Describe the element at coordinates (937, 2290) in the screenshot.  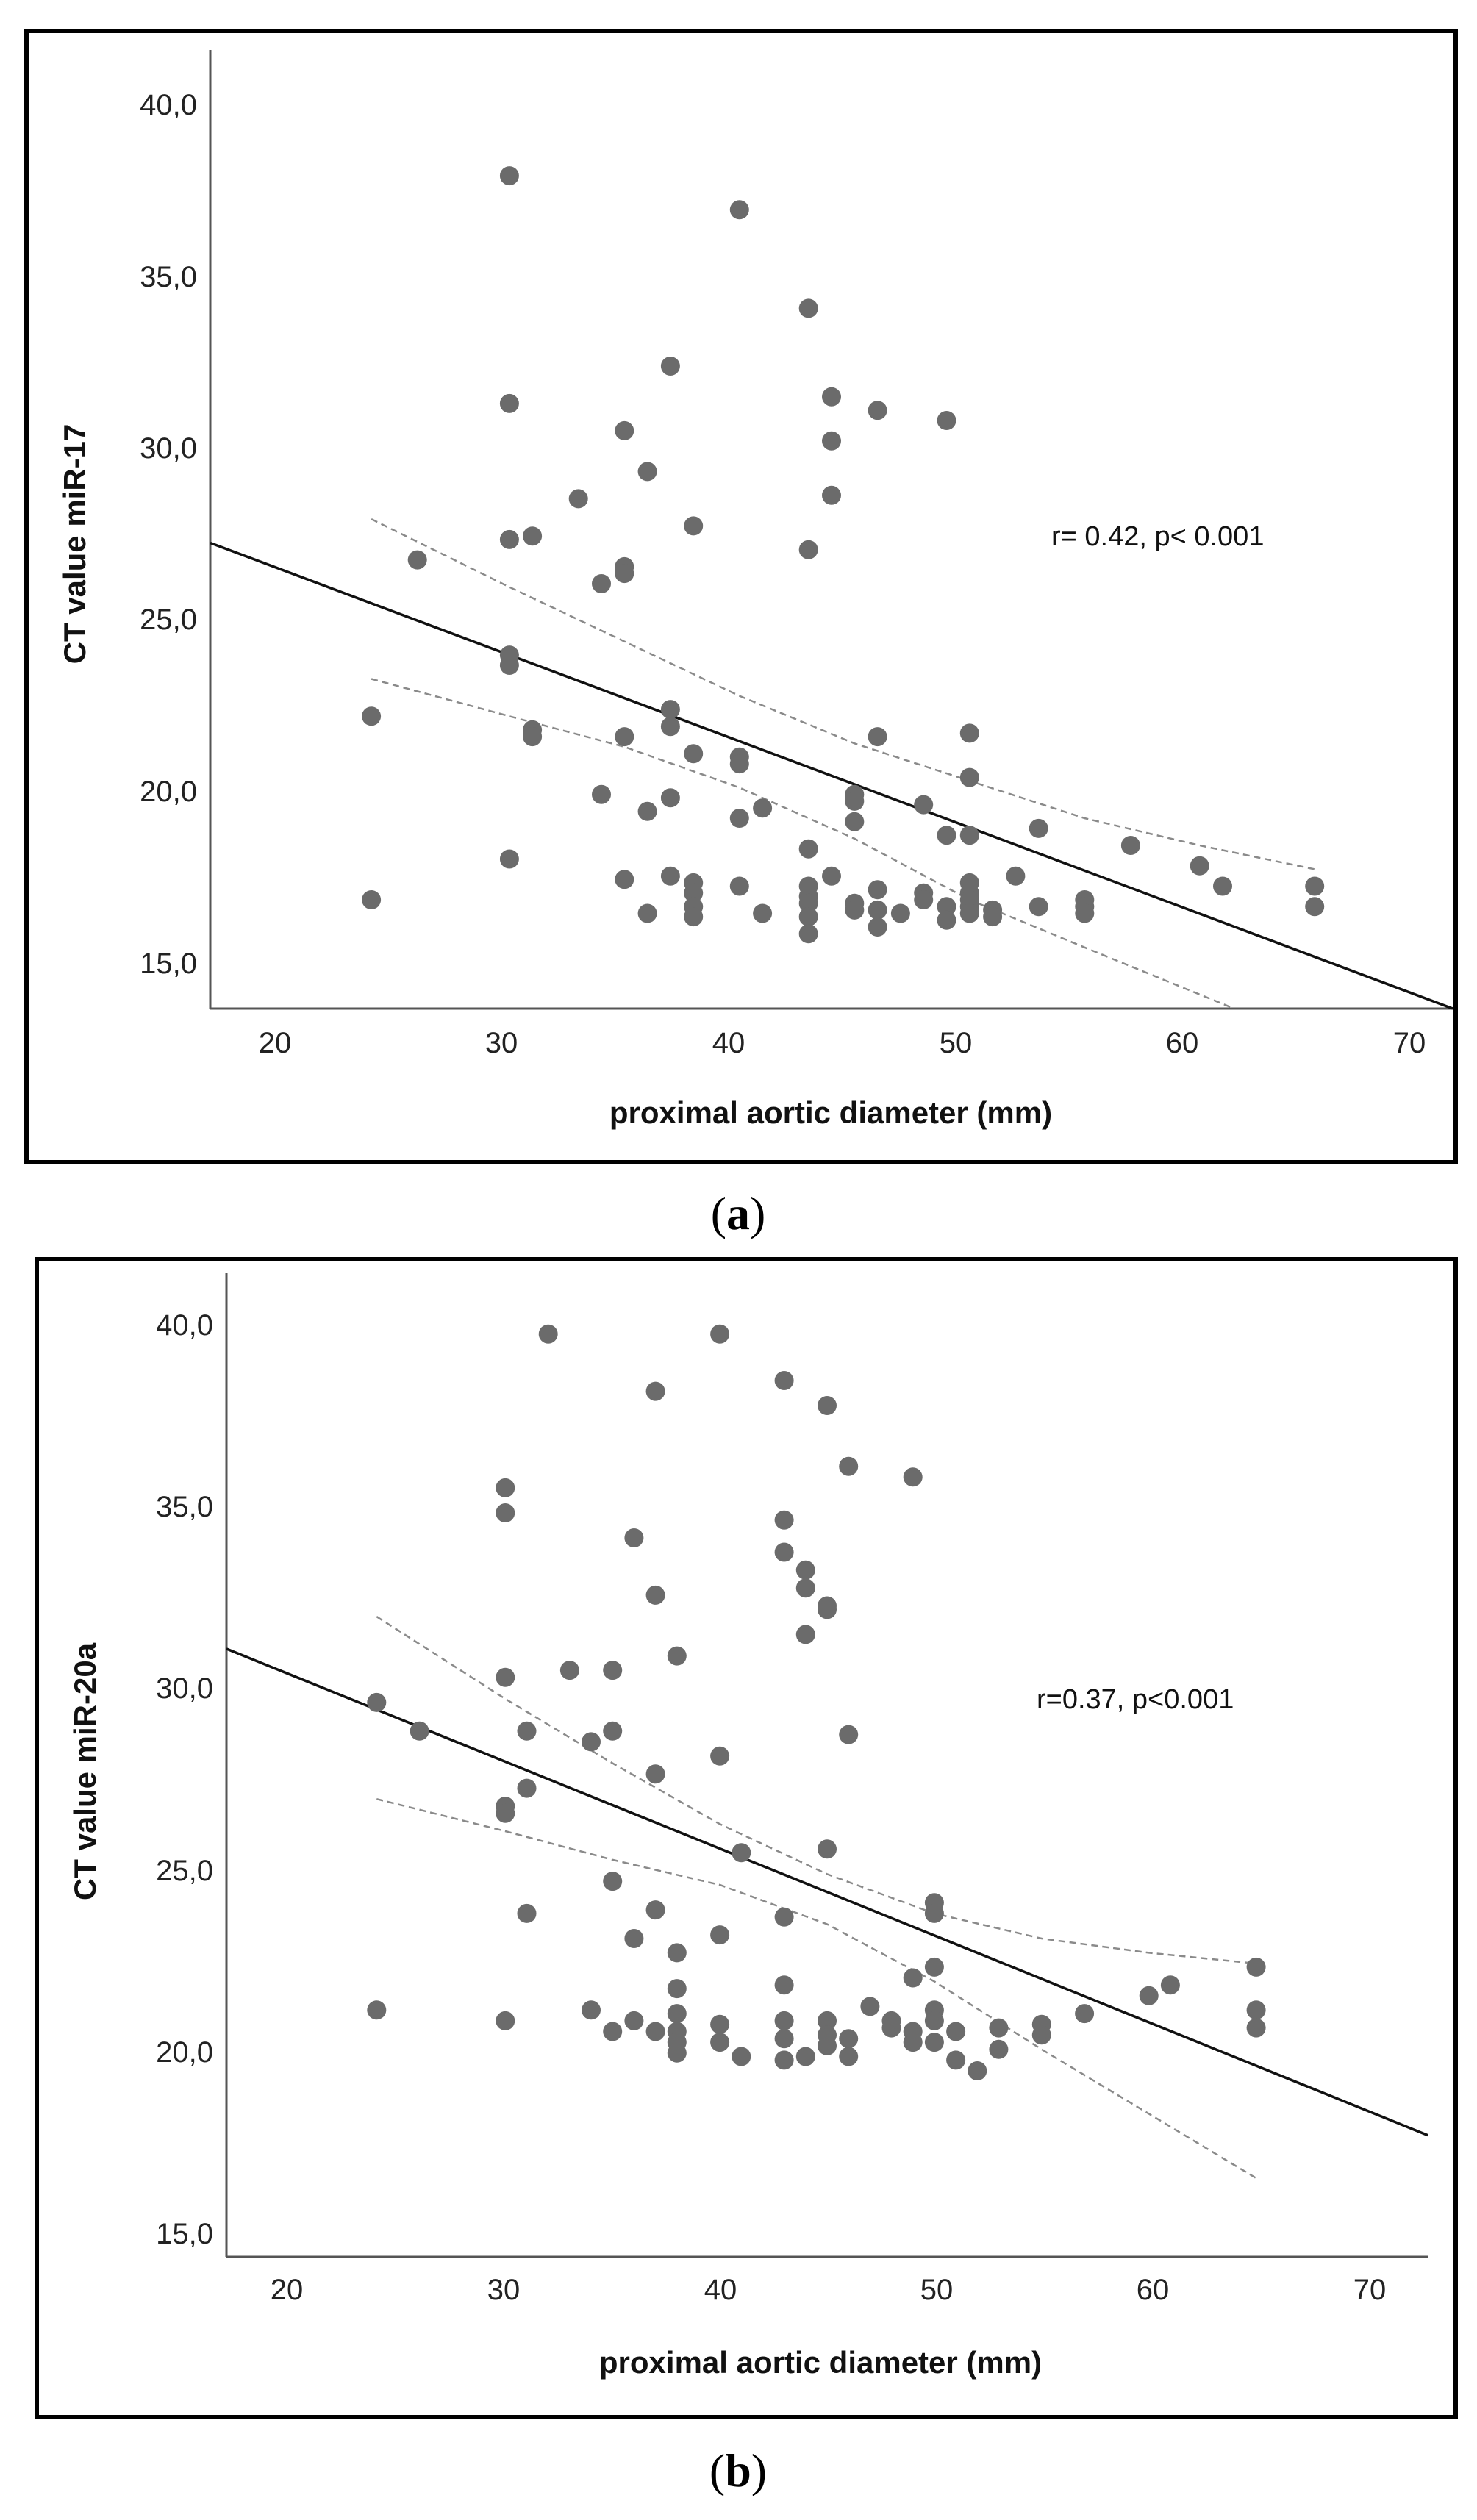
I see `panel-b-xtick-label: 50` at that location.